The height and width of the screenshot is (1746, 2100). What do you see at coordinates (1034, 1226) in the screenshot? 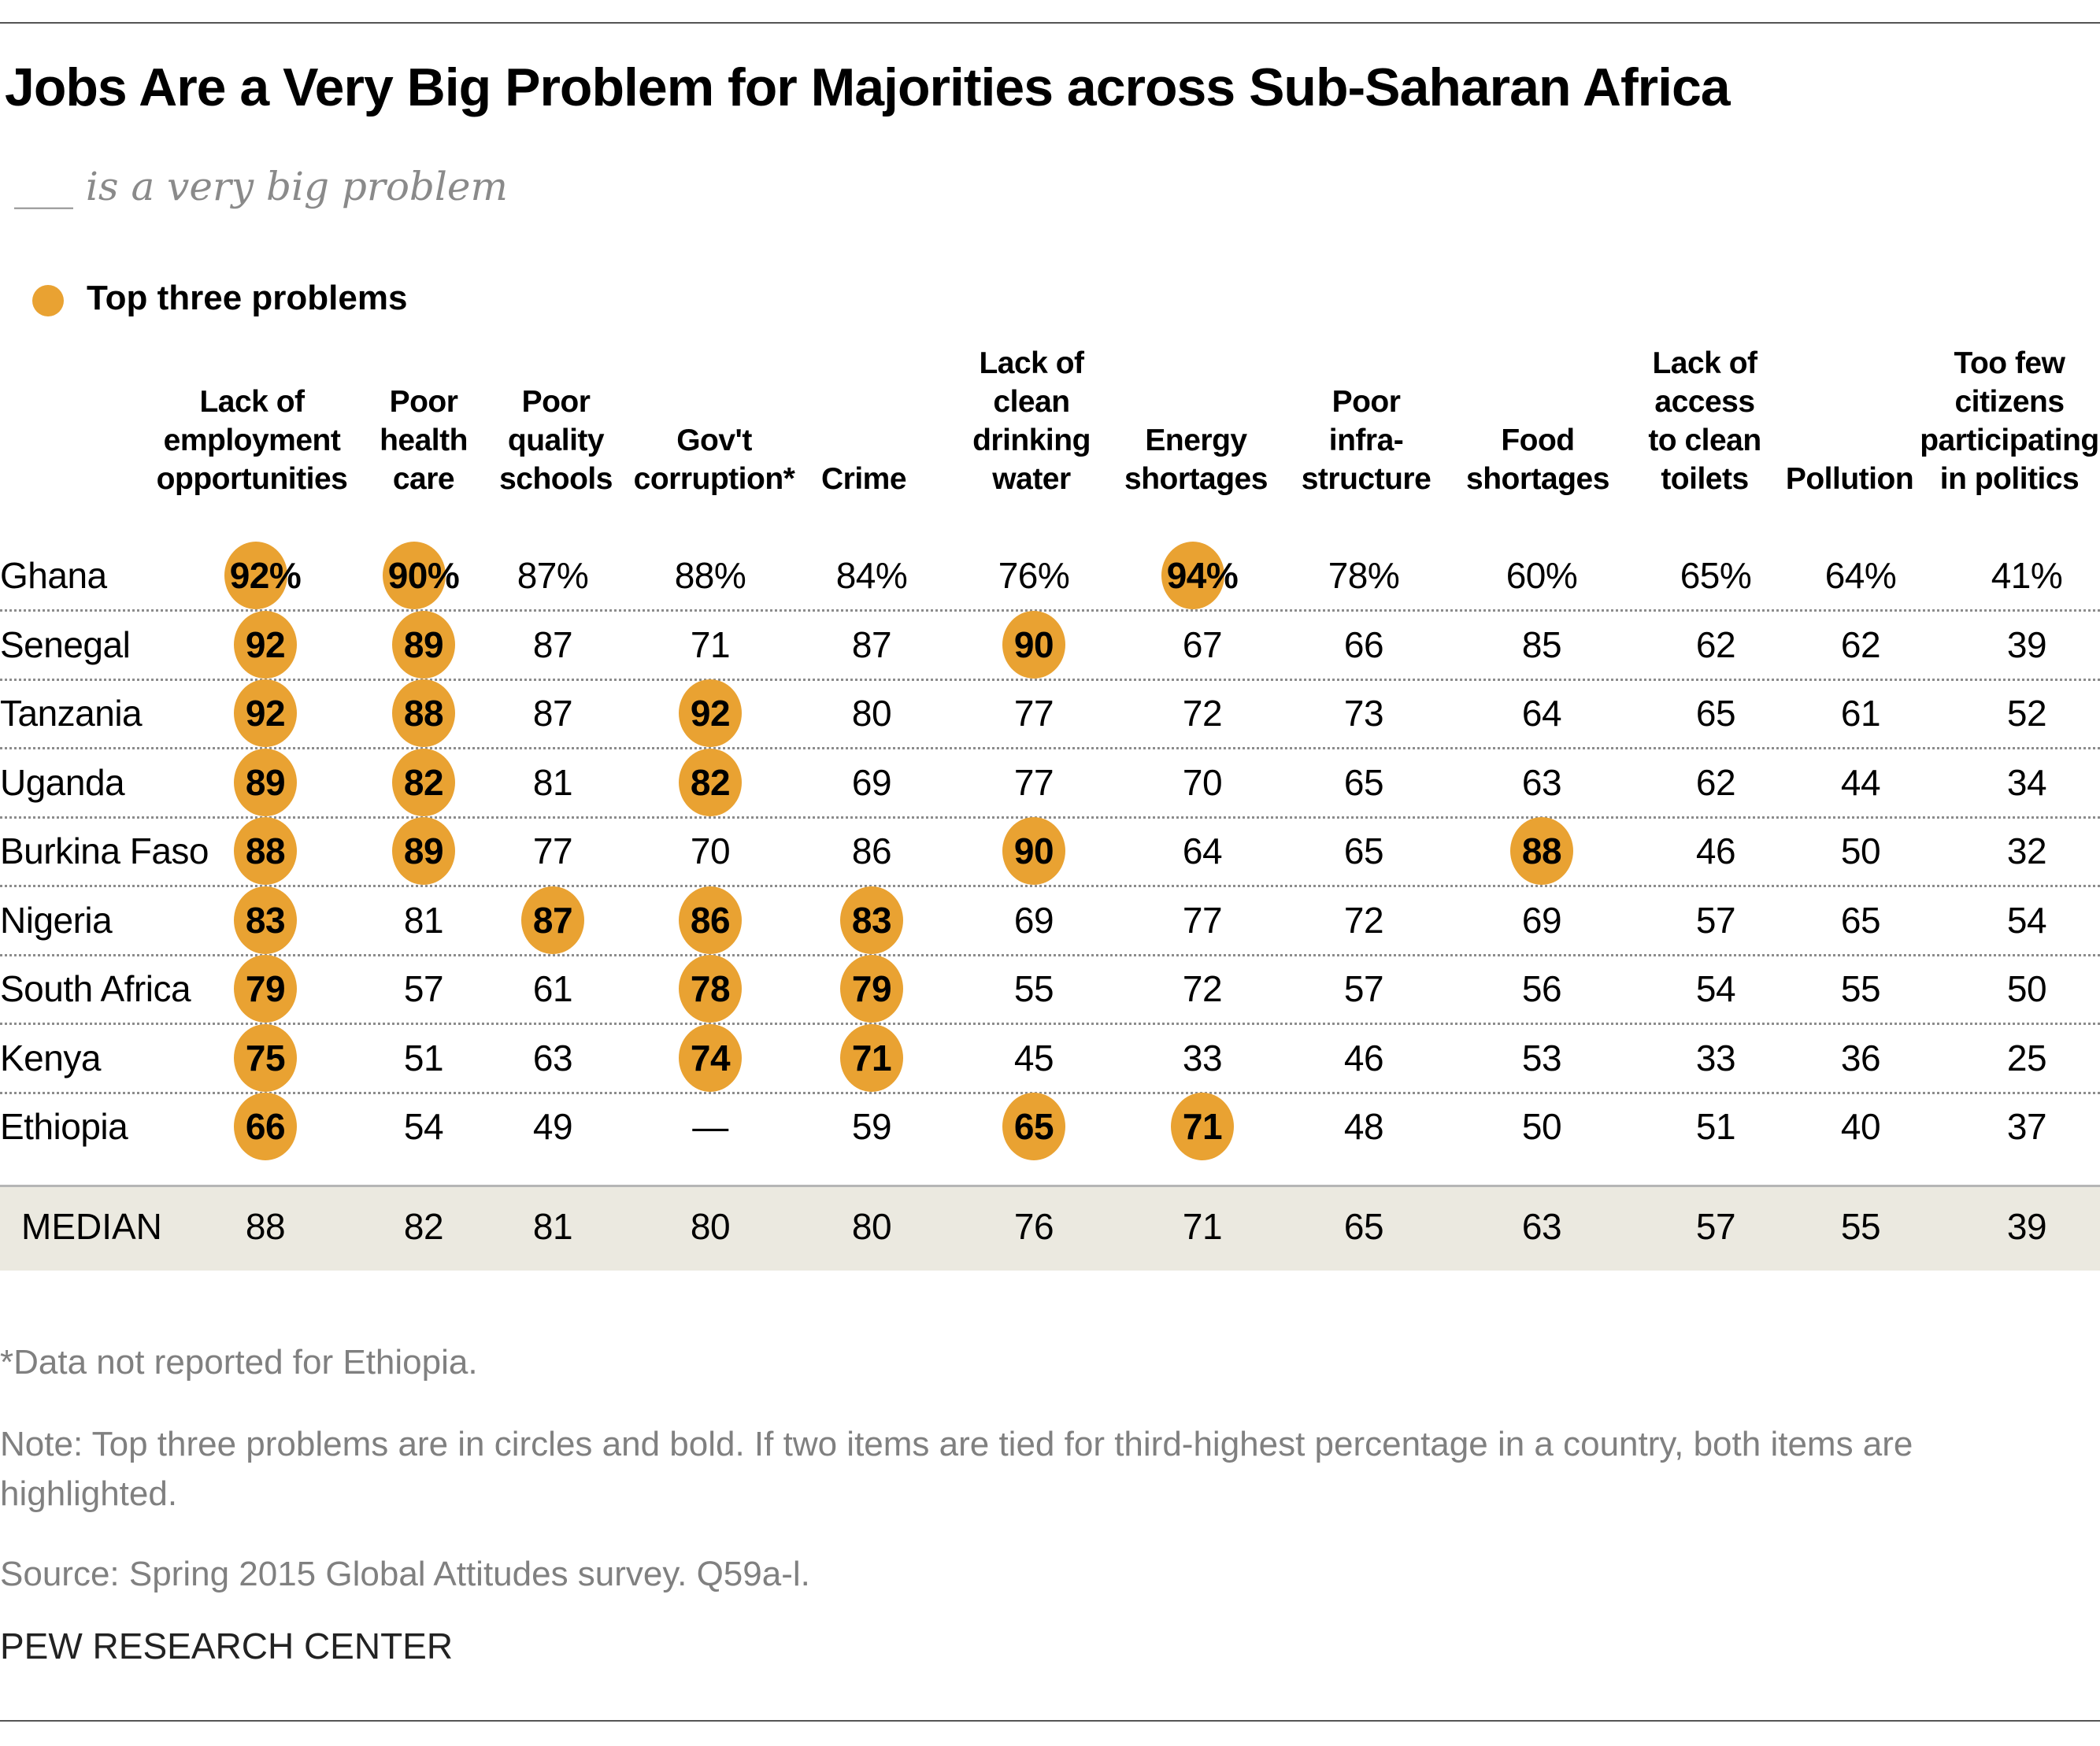
I see `median-value: 76` at bounding box center [1034, 1226].